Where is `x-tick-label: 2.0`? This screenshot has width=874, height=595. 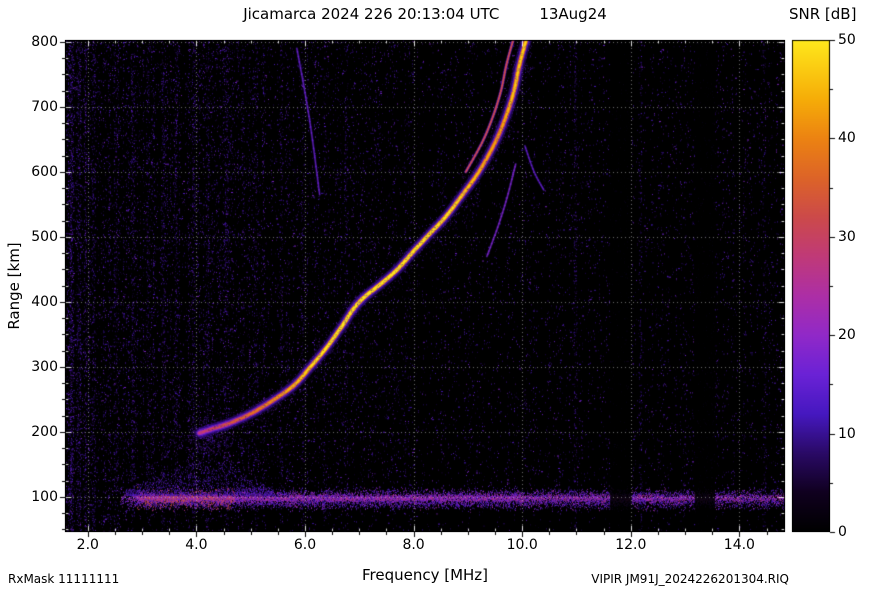 x-tick-label: 2.0 is located at coordinates (87, 545).